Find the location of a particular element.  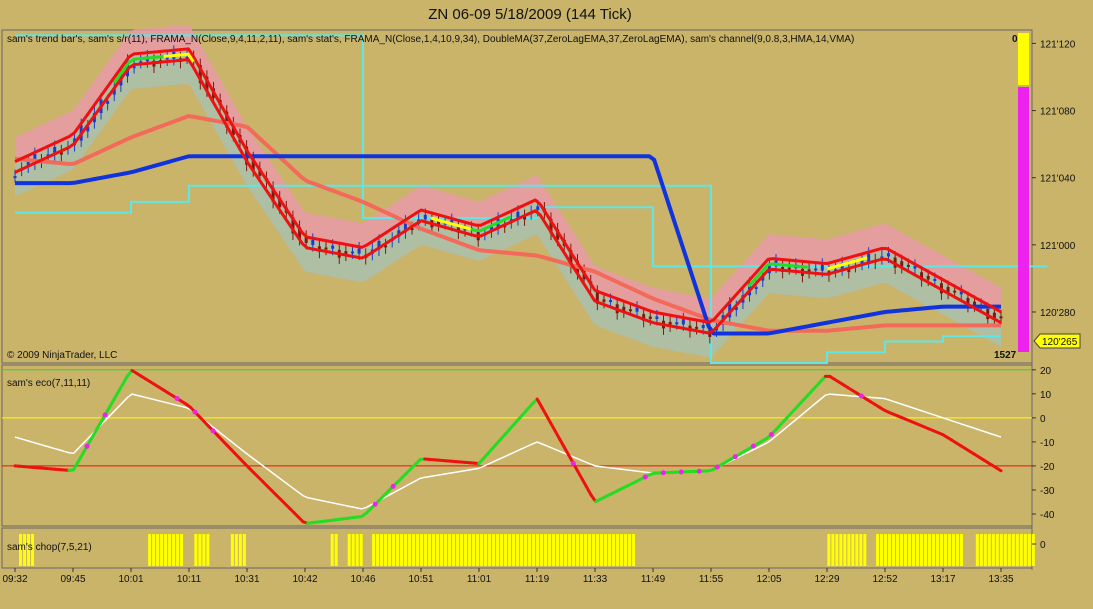

price-tick-label: 121'120 is located at coordinates (1058, 44).